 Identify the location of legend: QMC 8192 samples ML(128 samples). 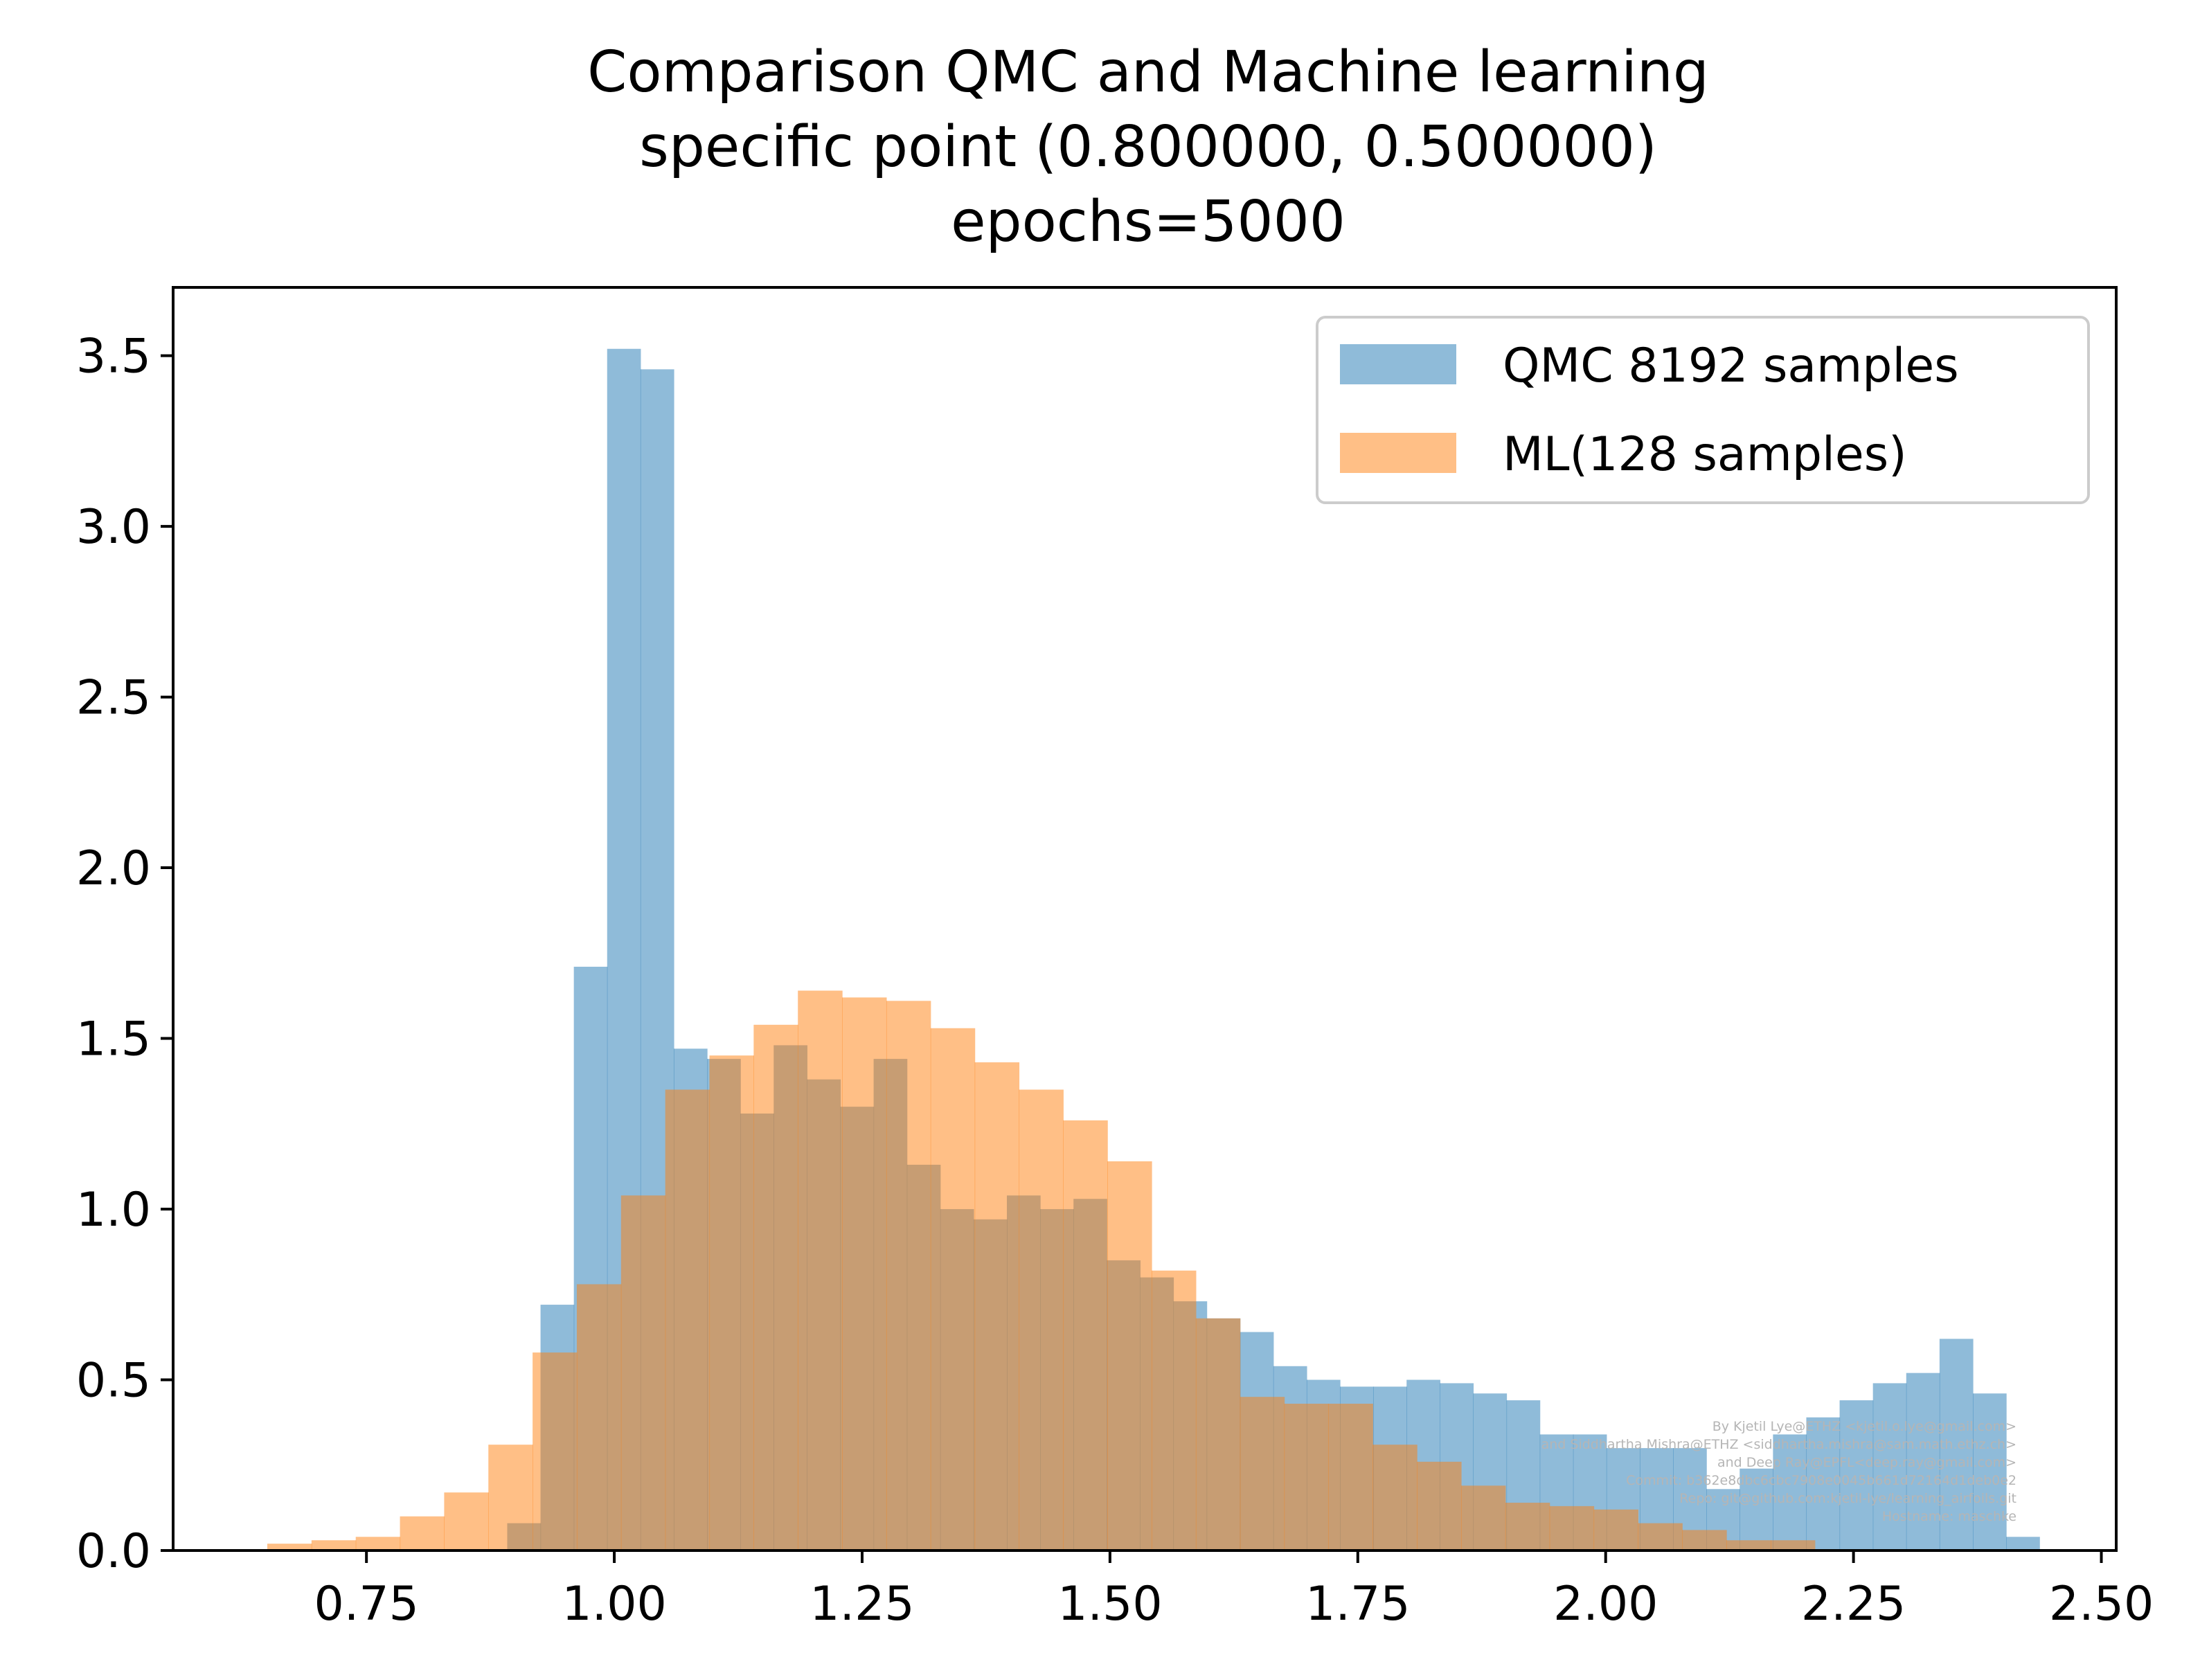
(1703, 410).